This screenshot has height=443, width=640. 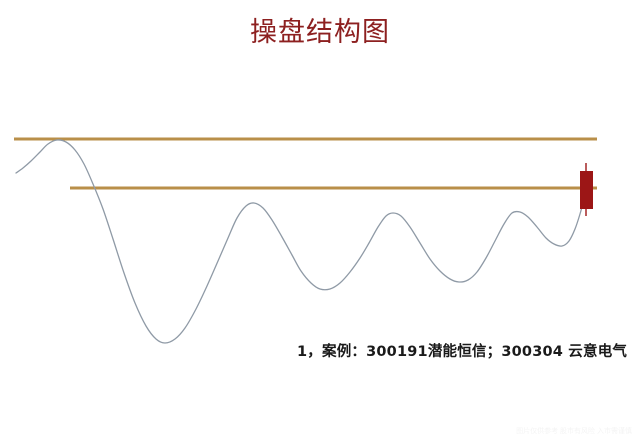 What do you see at coordinates (320, 32) in the screenshot?
I see `page-title: 操盘结构图` at bounding box center [320, 32].